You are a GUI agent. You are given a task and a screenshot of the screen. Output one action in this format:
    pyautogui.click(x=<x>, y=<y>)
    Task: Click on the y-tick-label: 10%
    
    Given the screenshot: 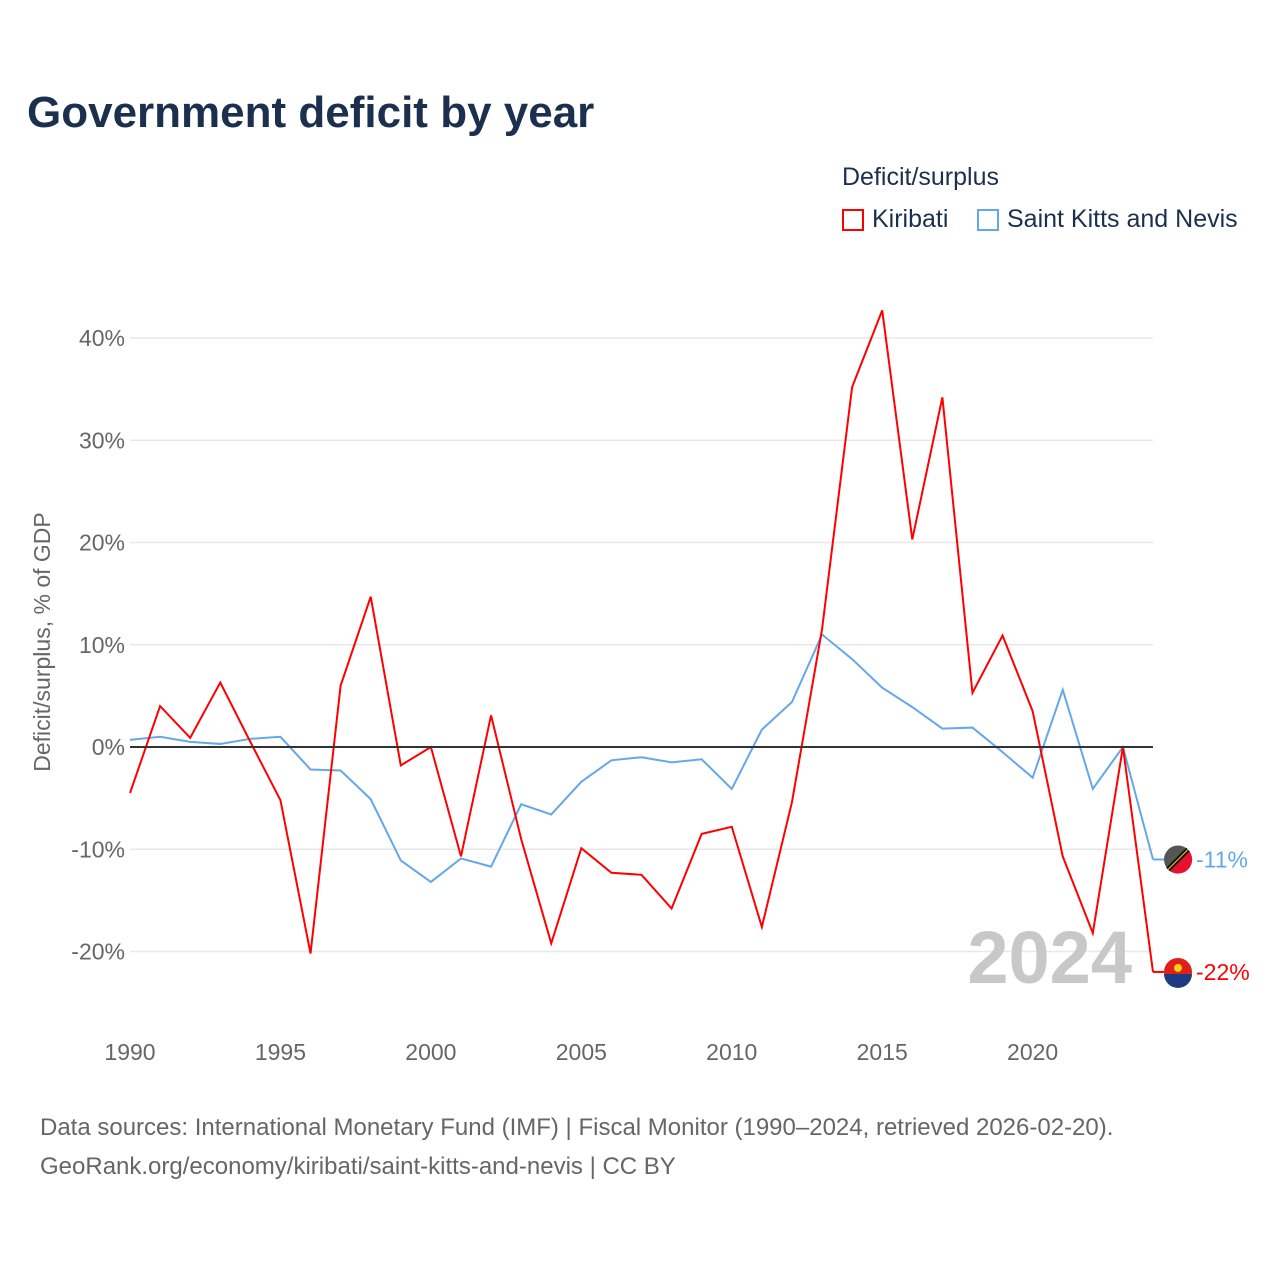 What is the action you would take?
    pyautogui.click(x=102, y=645)
    